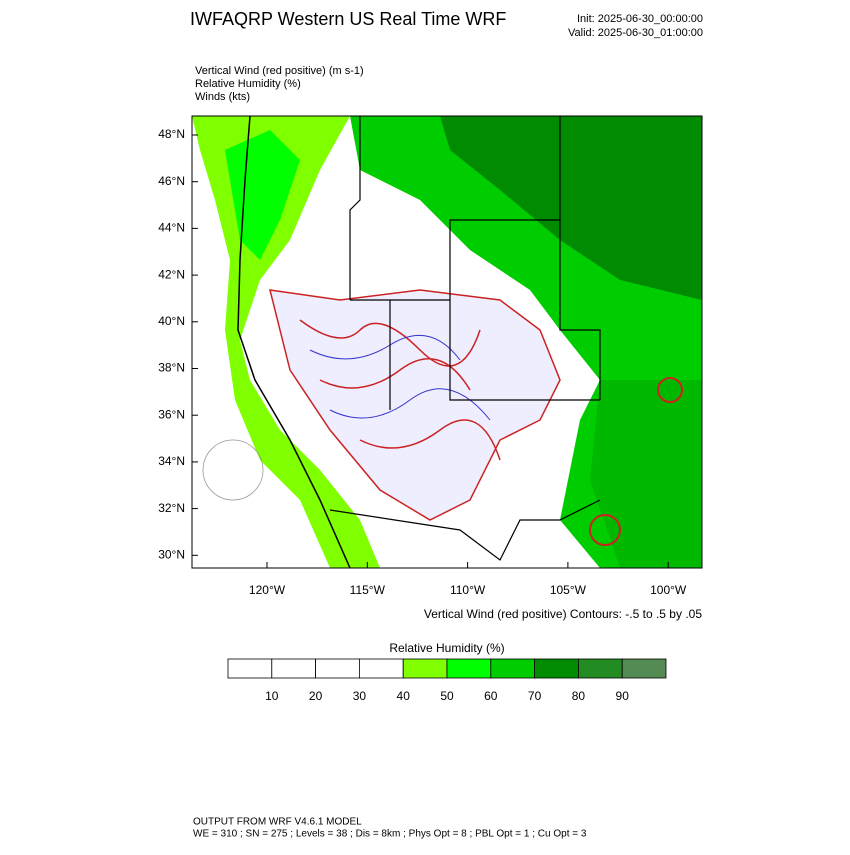 The width and height of the screenshot is (850, 855). What do you see at coordinates (171, 228) in the screenshot?
I see `lat-label: 44°N` at bounding box center [171, 228].